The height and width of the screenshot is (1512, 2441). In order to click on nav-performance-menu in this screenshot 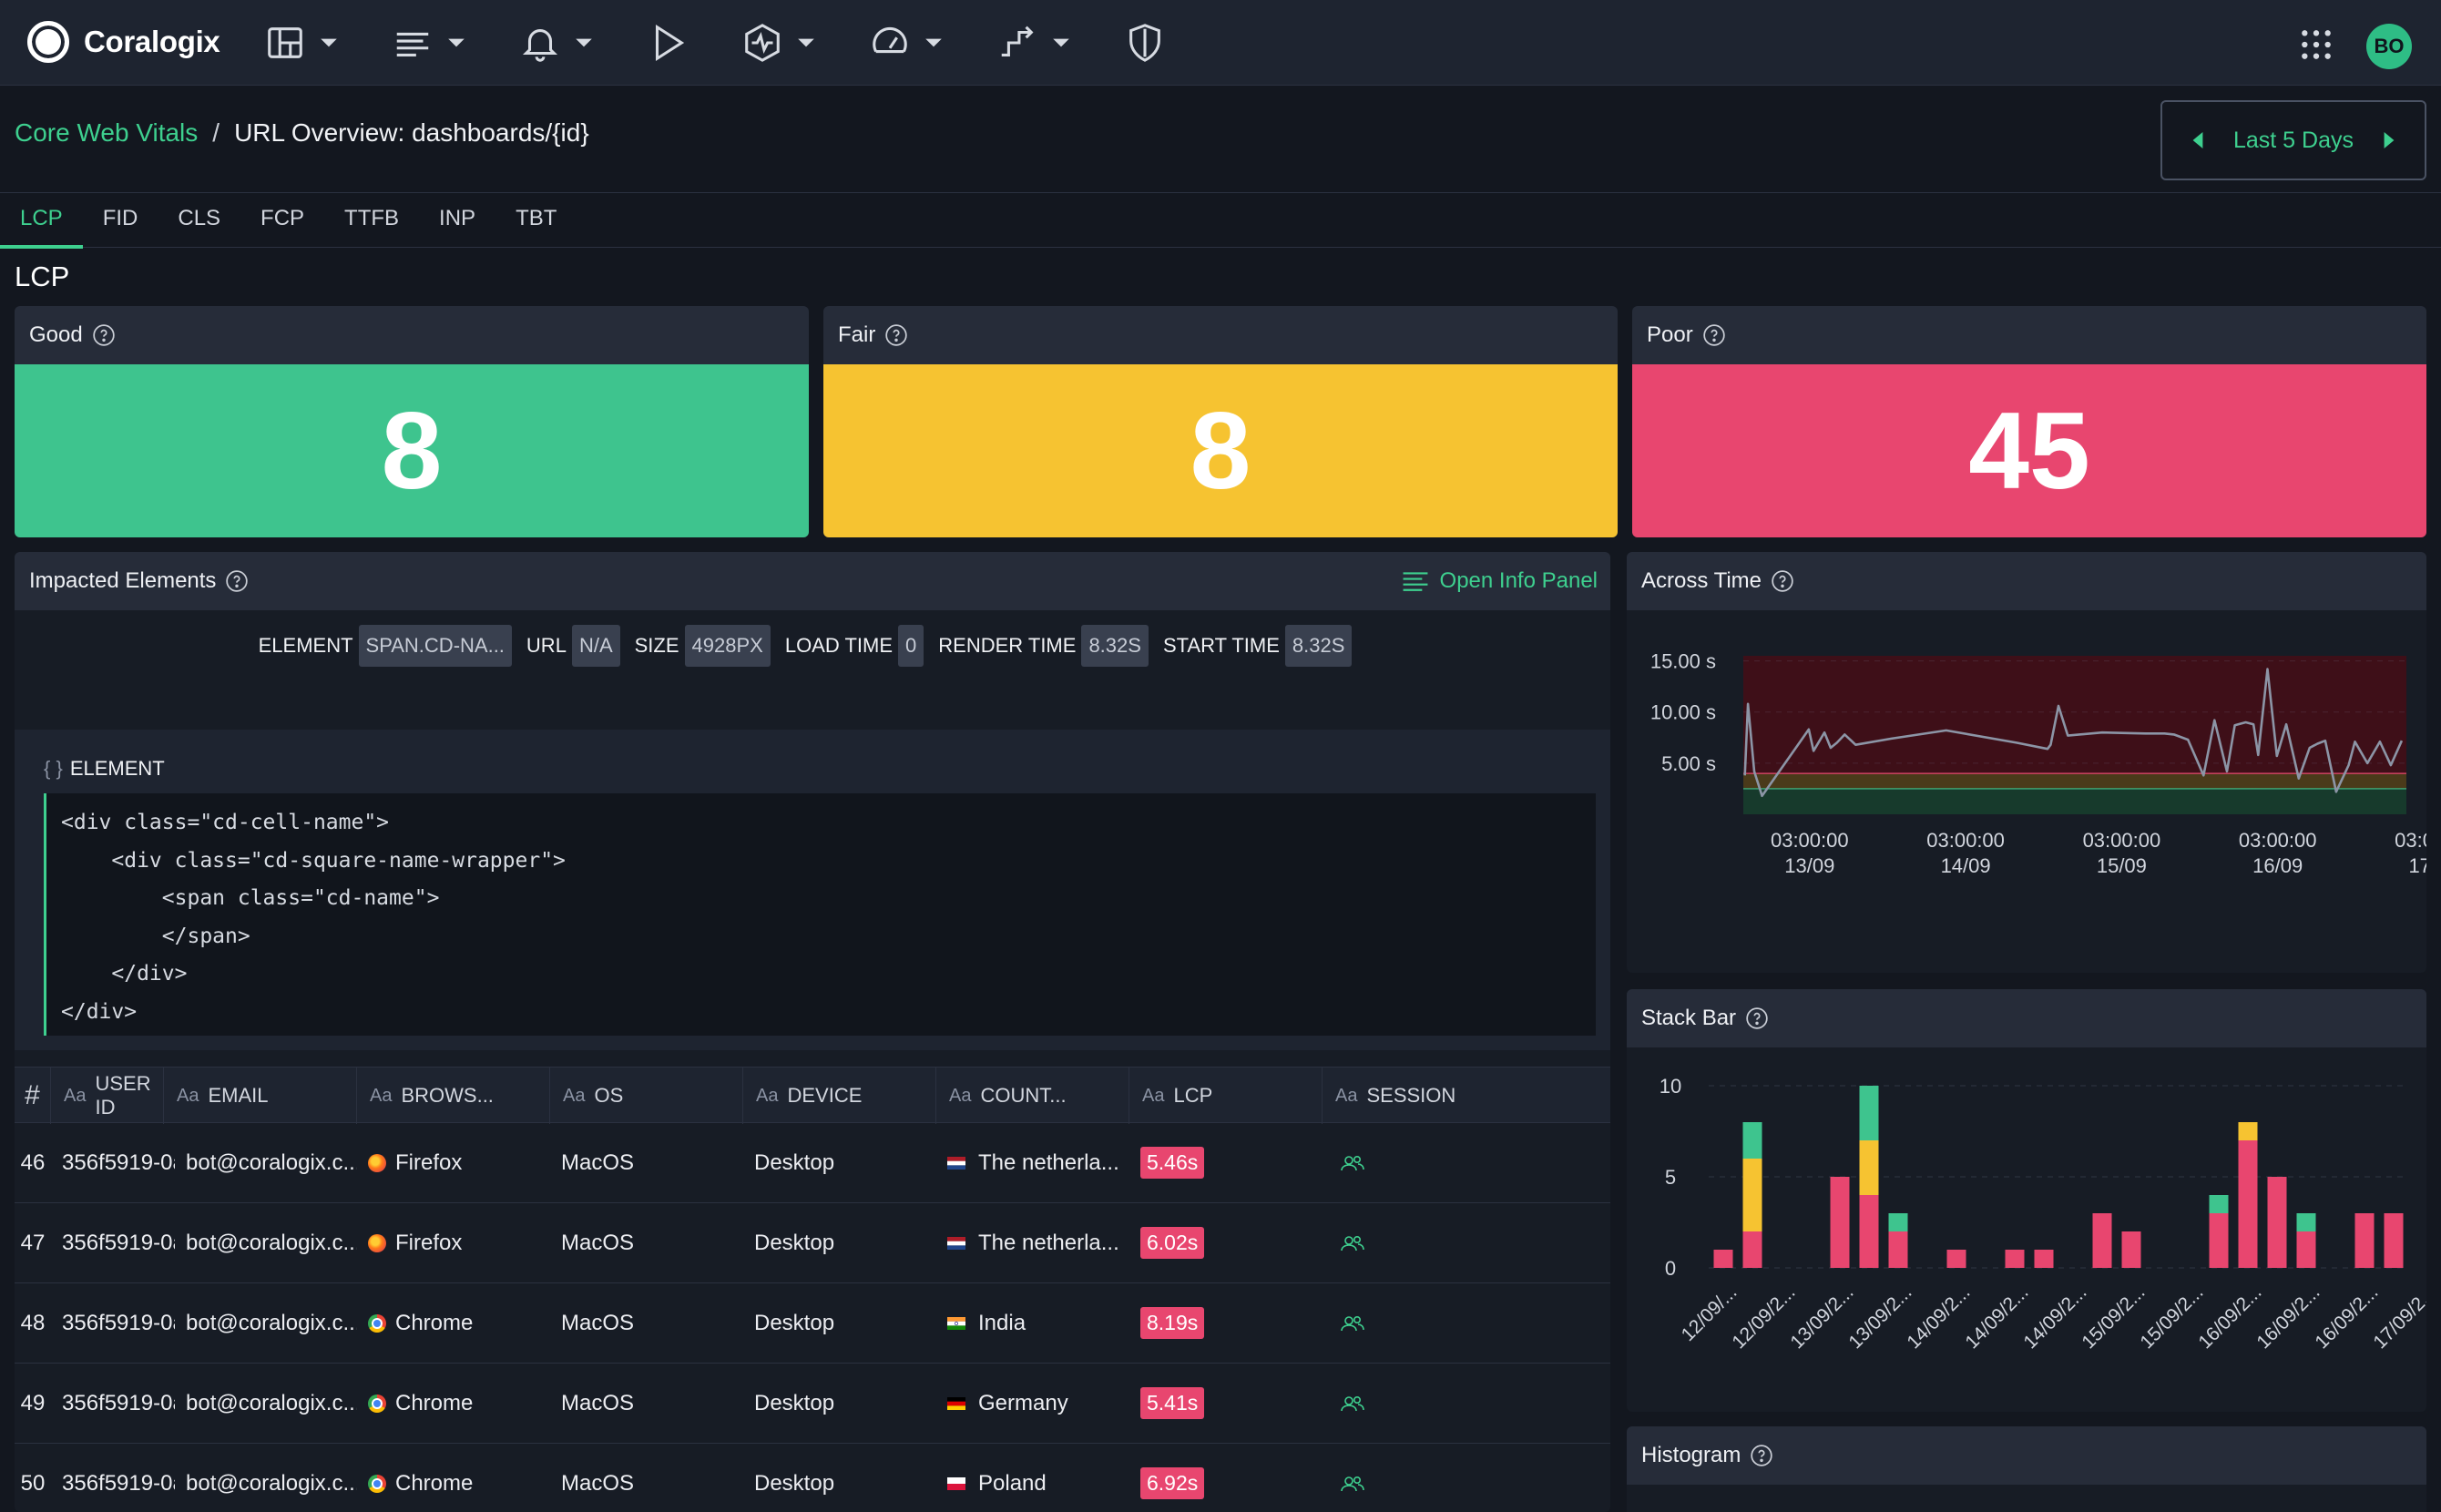, I will do `click(907, 43)`.